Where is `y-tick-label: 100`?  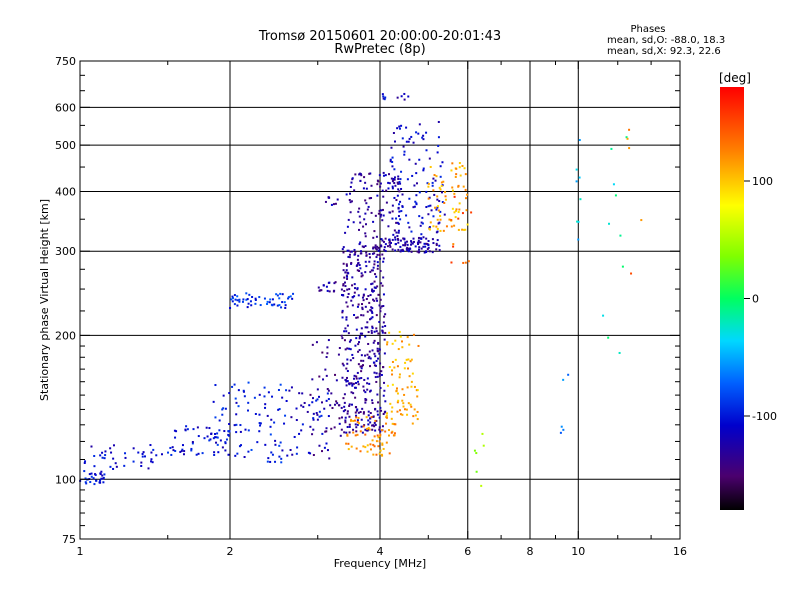 y-tick-label: 100 is located at coordinates (65, 479).